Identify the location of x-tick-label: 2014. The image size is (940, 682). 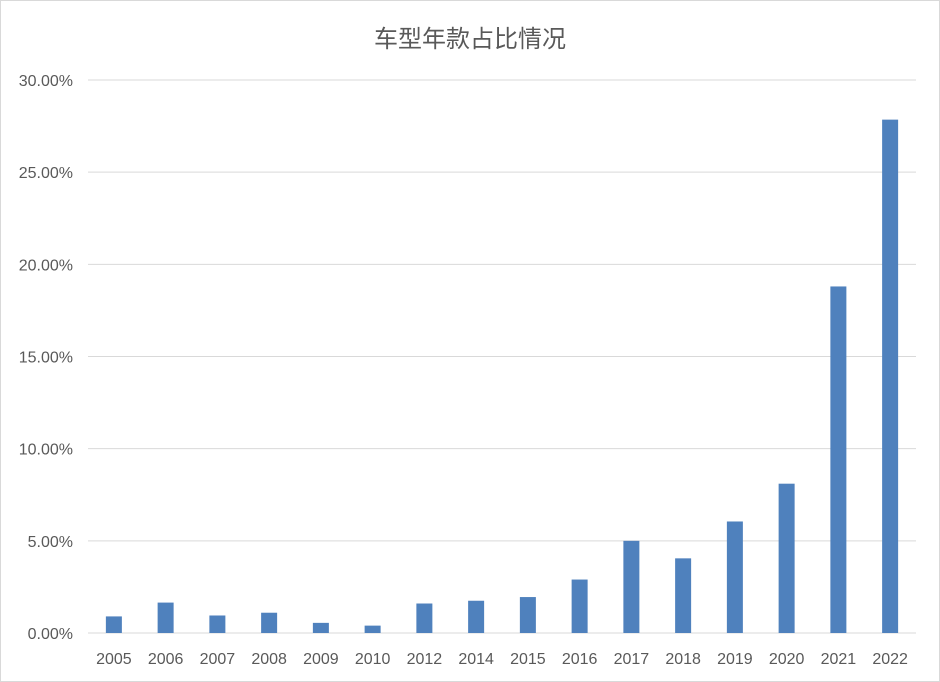
(476, 659).